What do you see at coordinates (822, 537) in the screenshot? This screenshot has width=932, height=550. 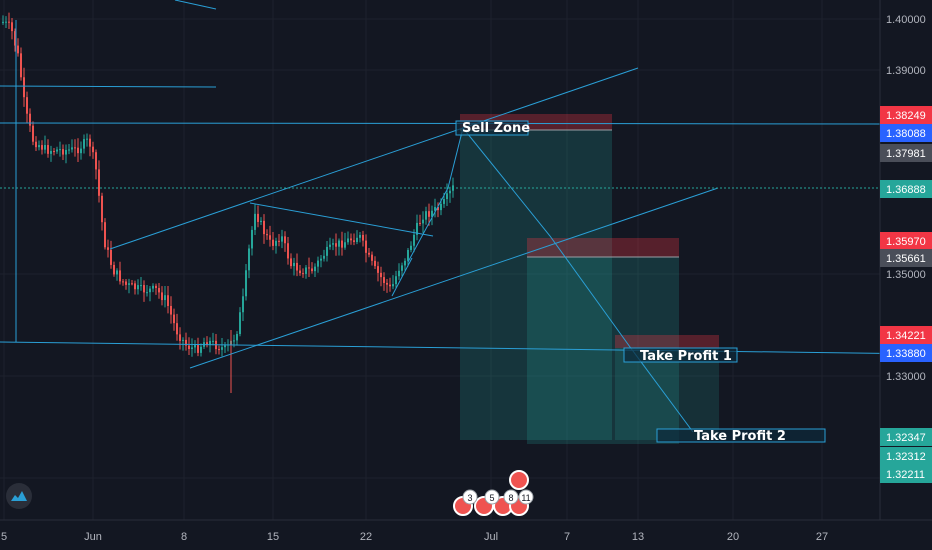 I see `x-tick-label: 27` at bounding box center [822, 537].